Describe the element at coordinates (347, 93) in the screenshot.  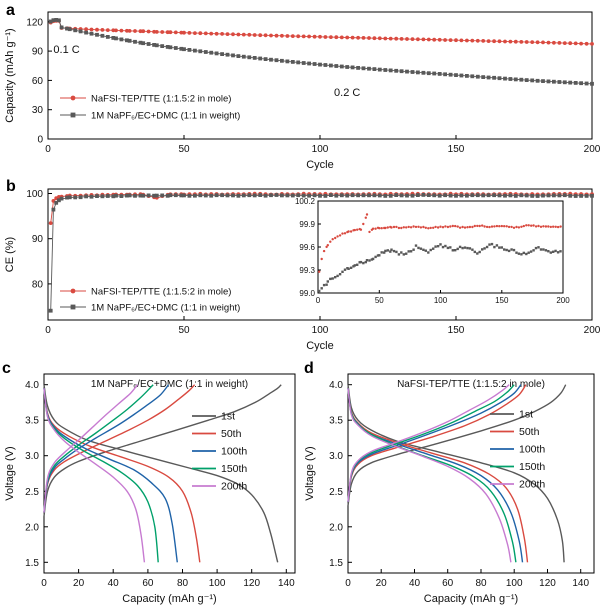
I see `svg-text: 0.2 C` at that location.